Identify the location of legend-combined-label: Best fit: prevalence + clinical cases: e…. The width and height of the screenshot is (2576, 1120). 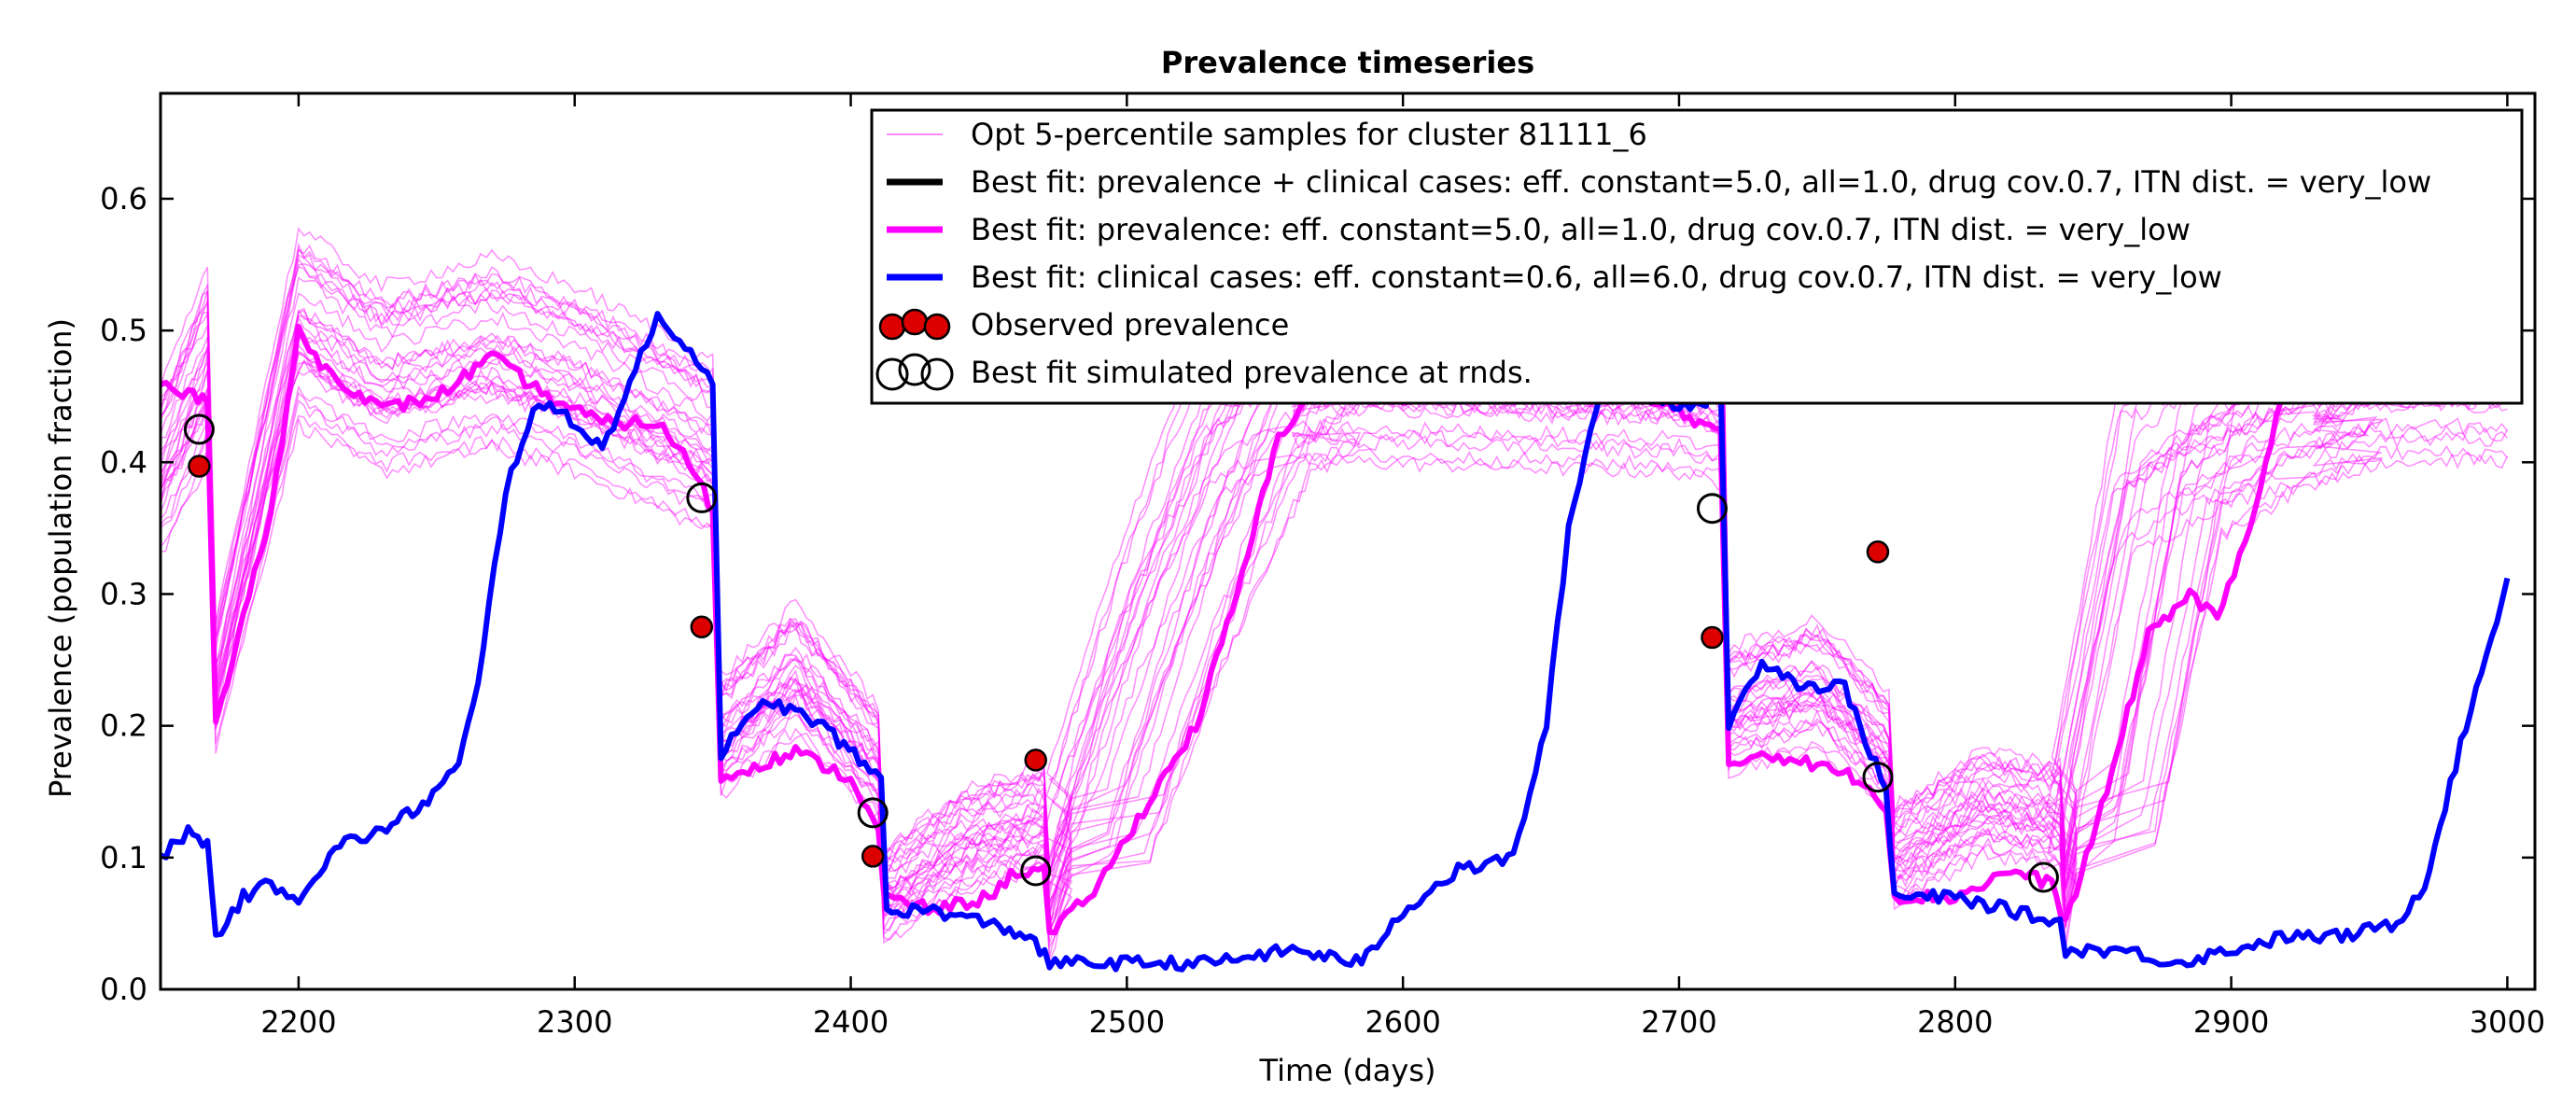
(1701, 182).